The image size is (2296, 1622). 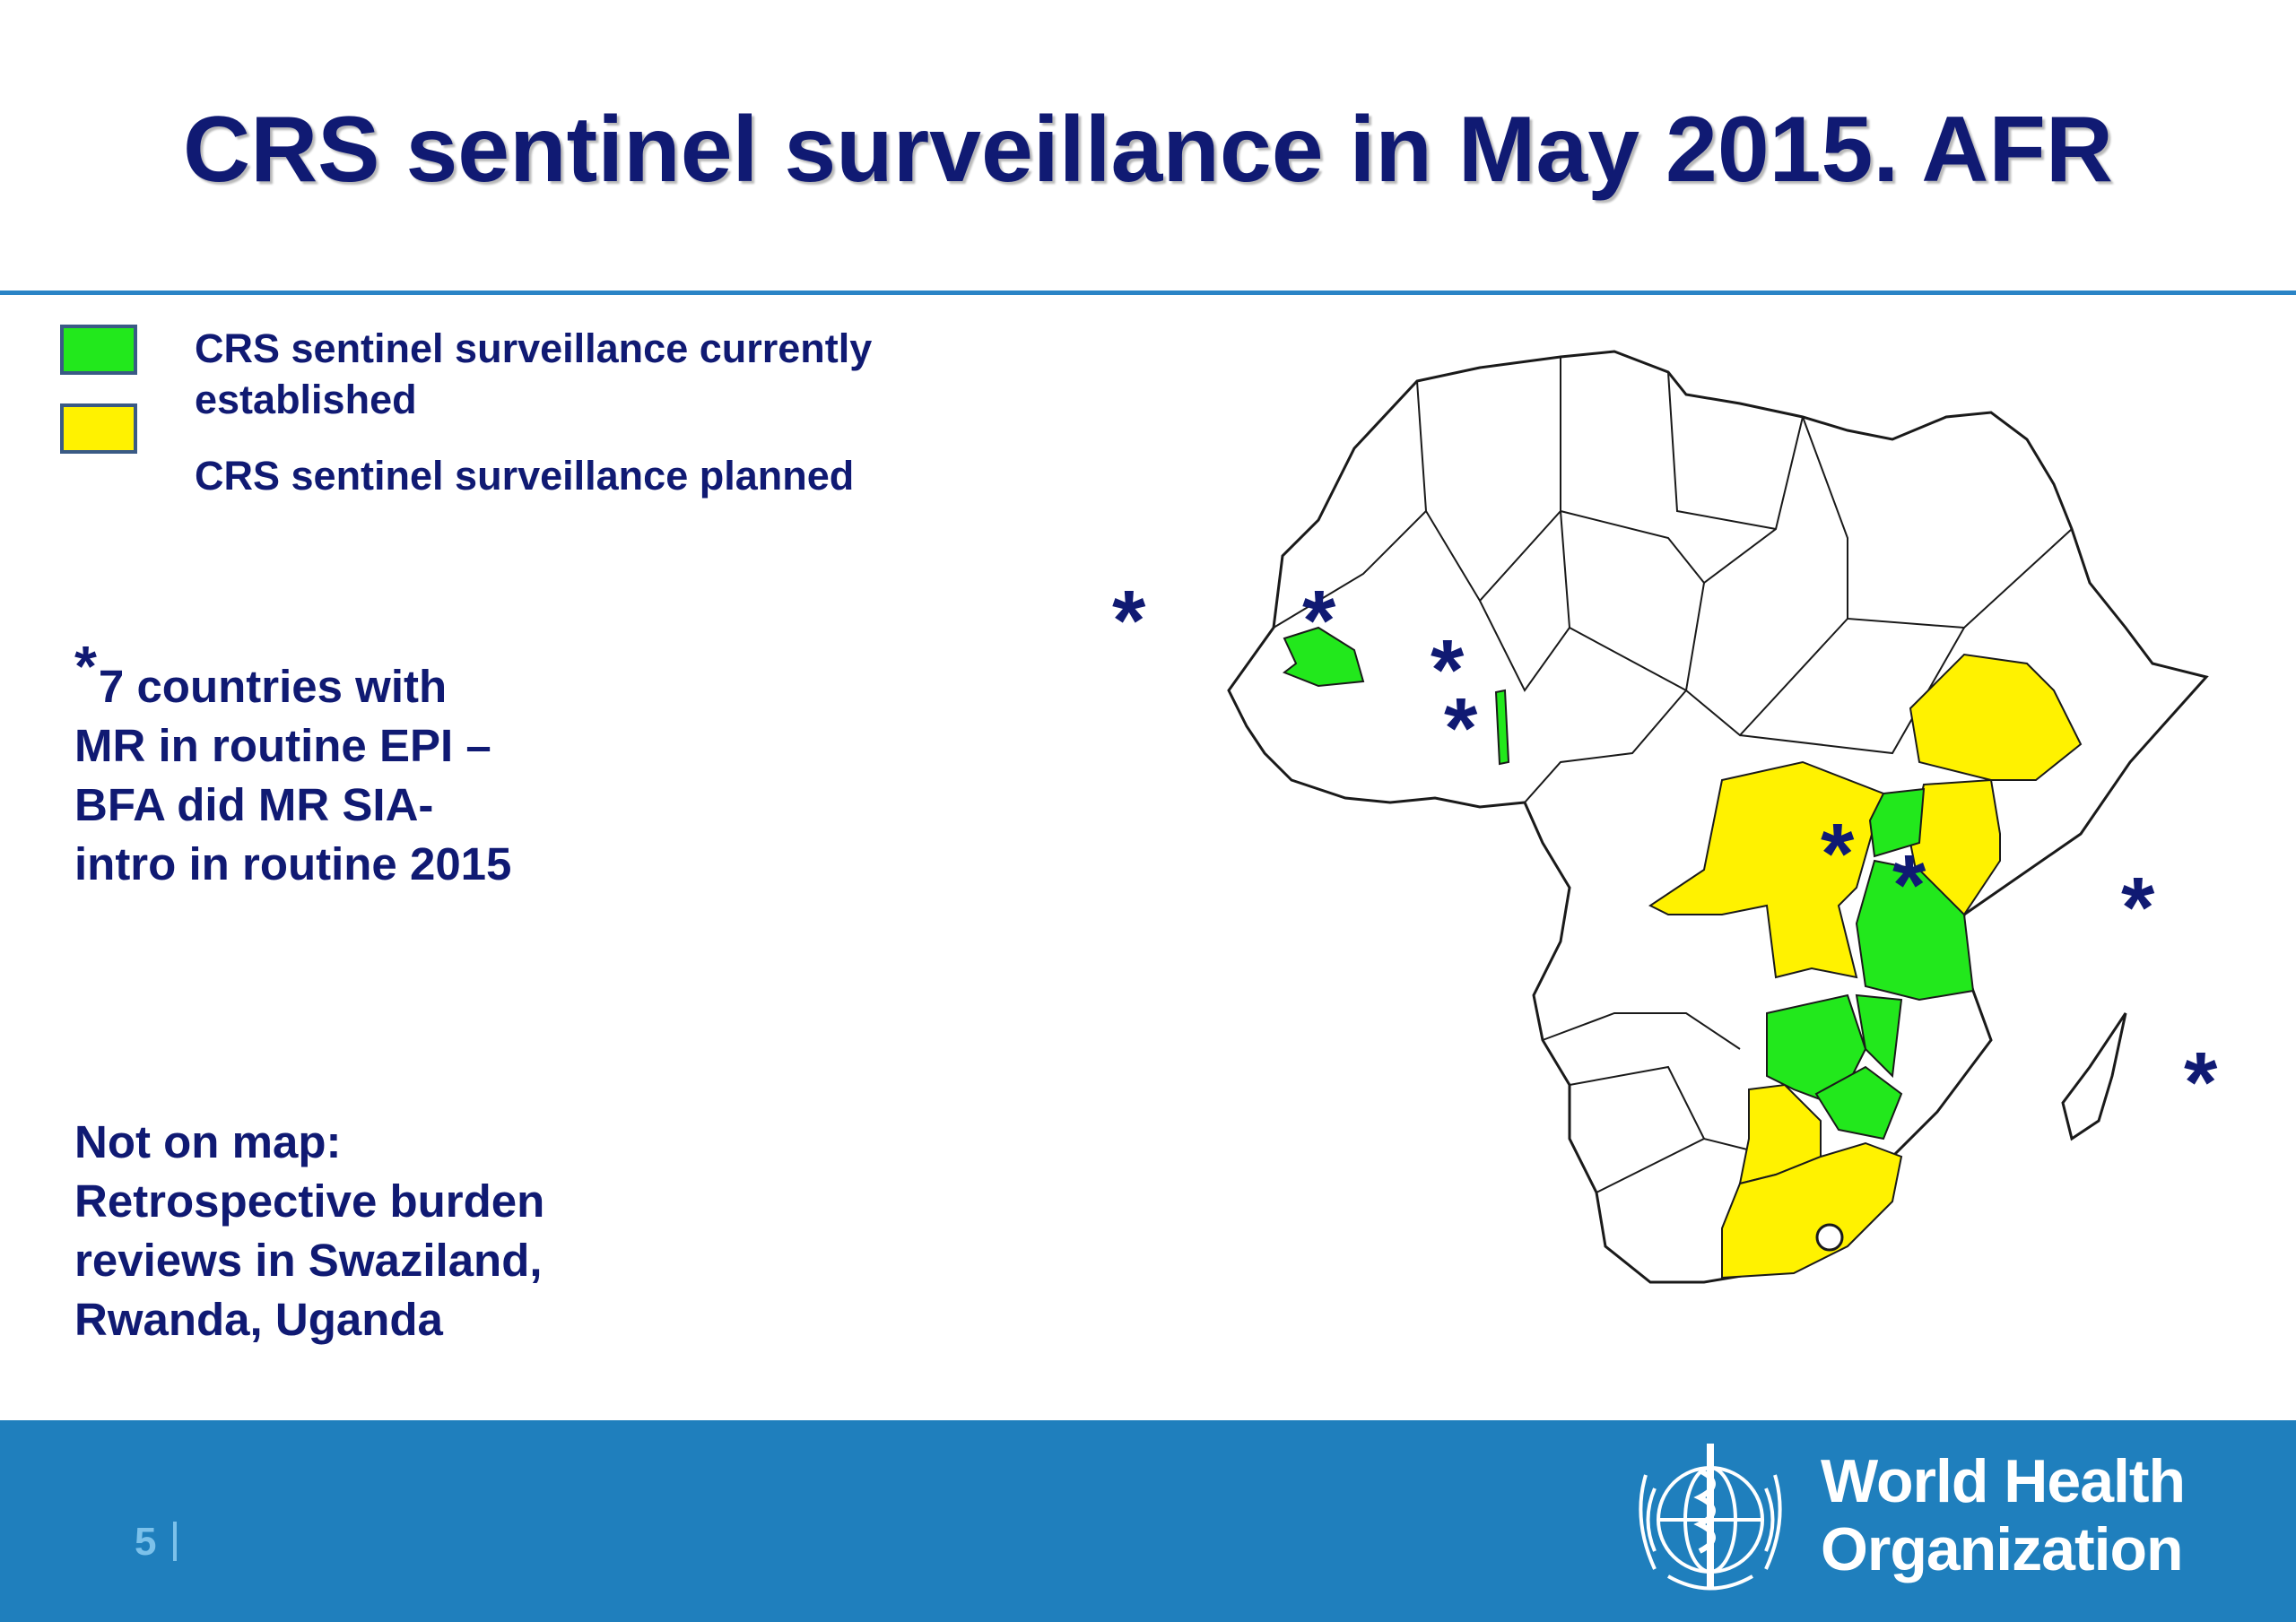 I want to click on not-on-map-line-3: reviews in Swaziland,, so click(x=308, y=1260).